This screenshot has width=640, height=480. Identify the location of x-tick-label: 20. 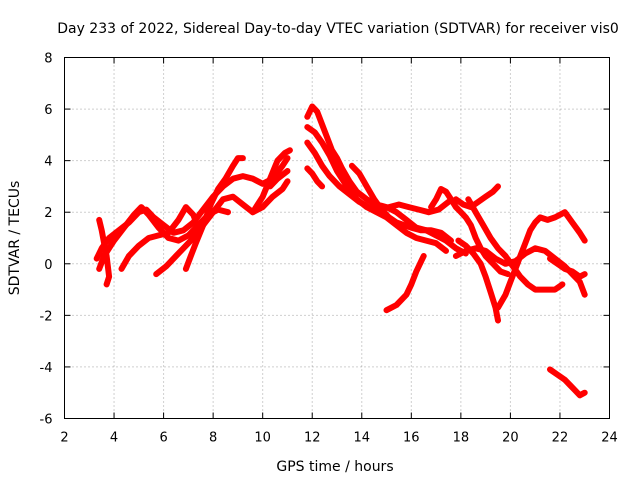
(510, 438).